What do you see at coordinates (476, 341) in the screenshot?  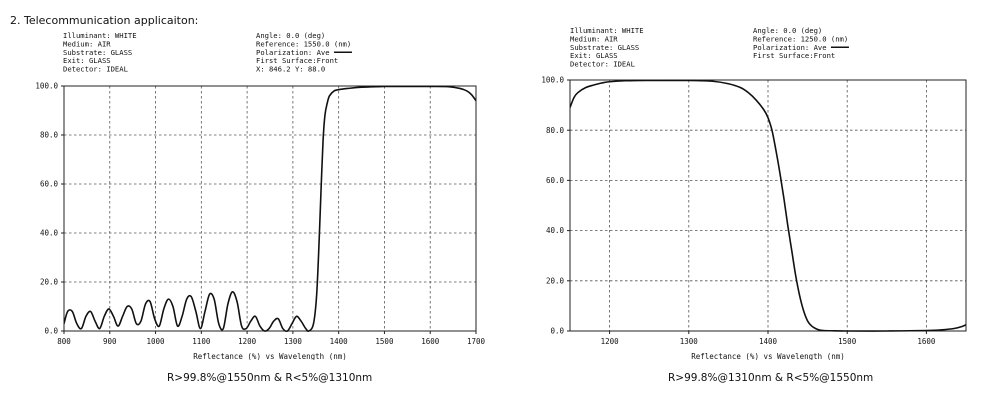 I see `x-tick-label: 1700` at bounding box center [476, 341].